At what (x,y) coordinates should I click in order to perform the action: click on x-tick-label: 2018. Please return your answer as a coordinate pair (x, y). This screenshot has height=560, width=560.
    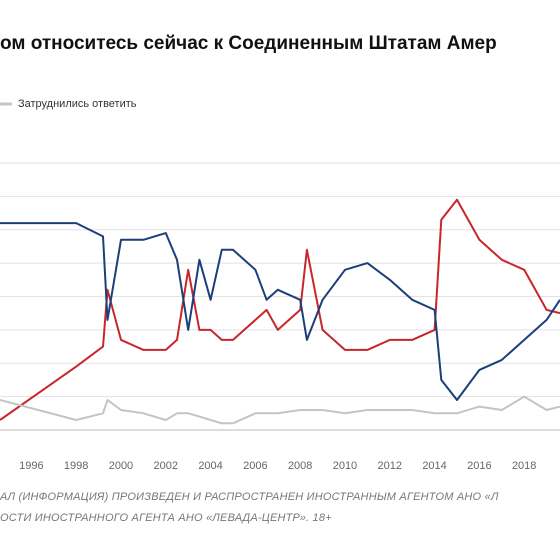
    Looking at the image, I should click on (524, 466).